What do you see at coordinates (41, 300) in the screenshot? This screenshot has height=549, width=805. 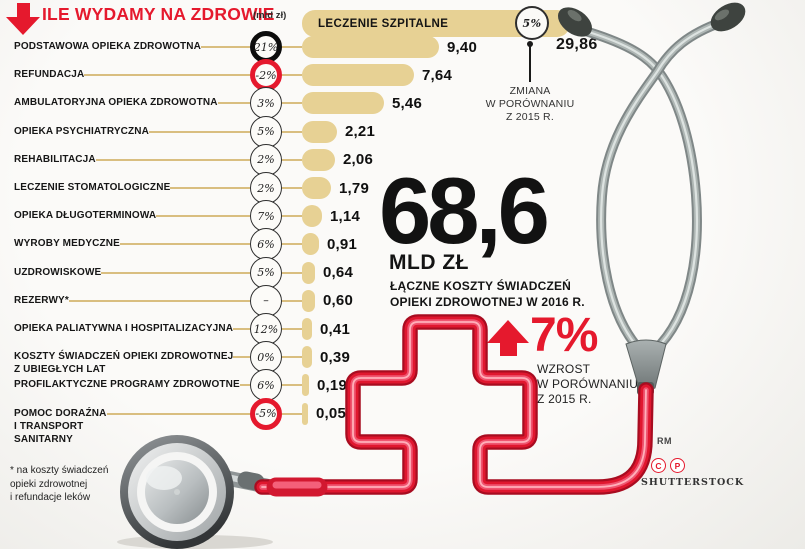 I see `category-label: REZERWY*` at bounding box center [41, 300].